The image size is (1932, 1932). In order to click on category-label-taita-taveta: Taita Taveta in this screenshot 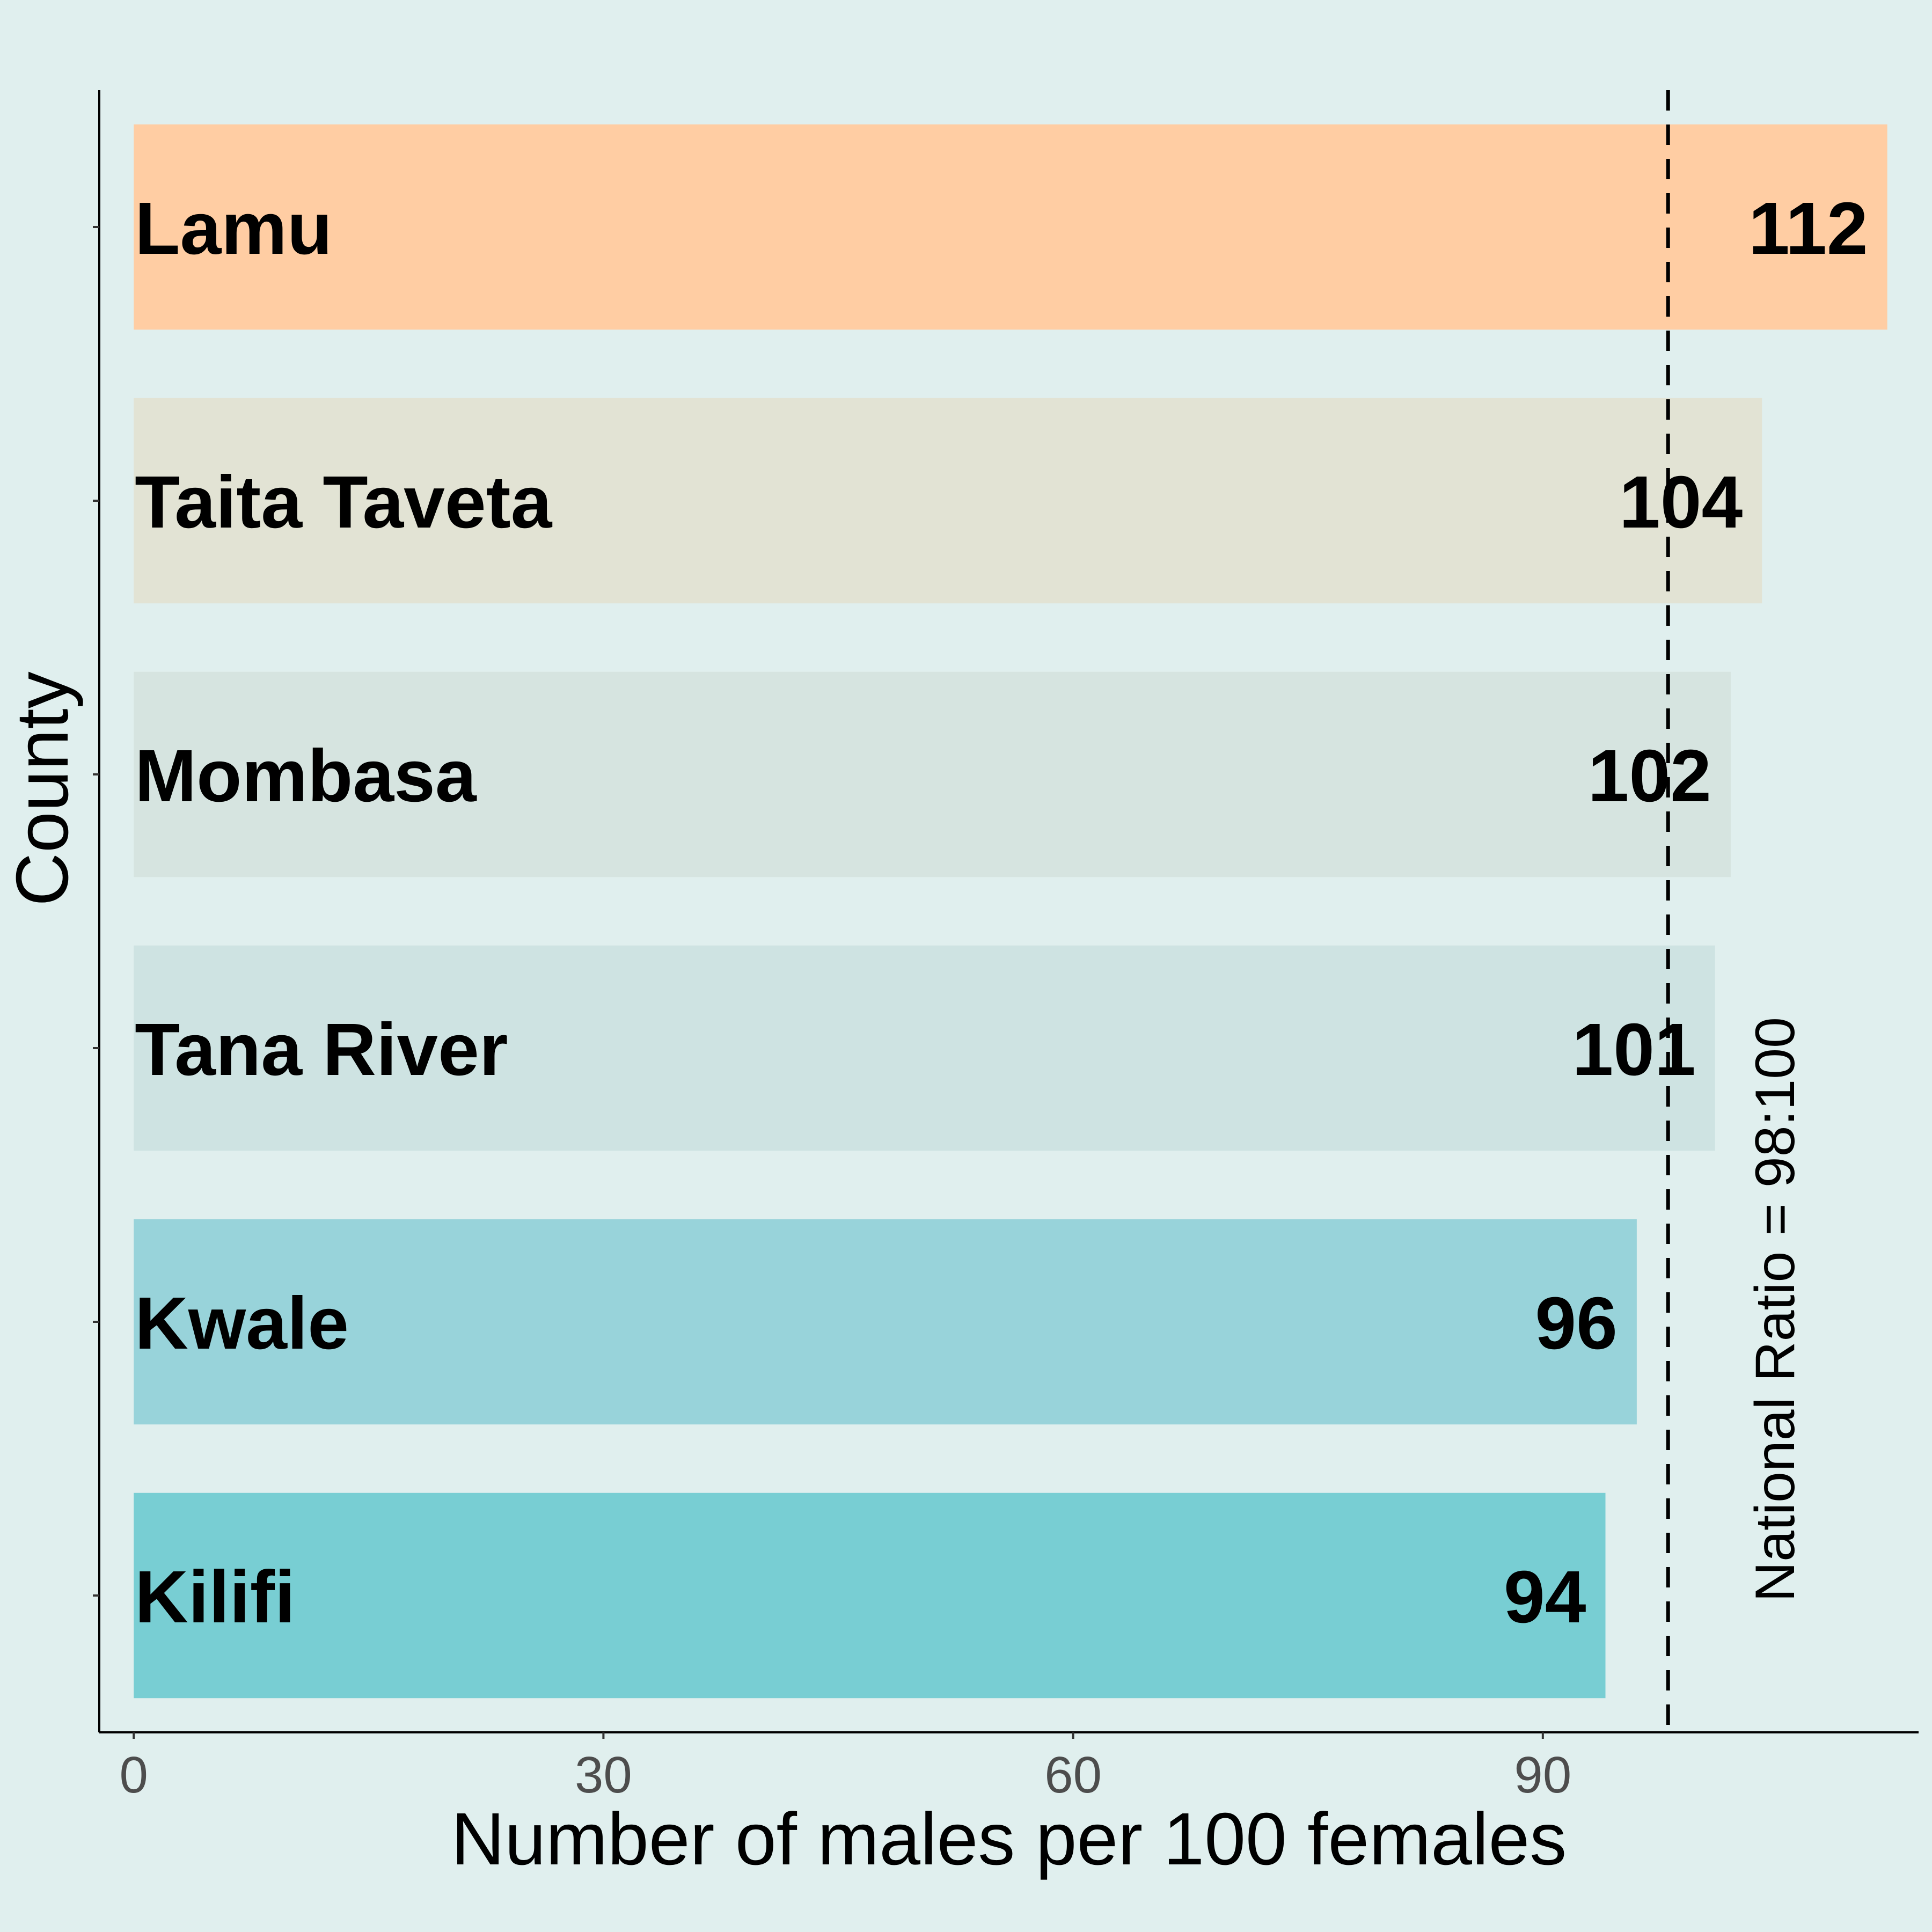, I will do `click(343, 502)`.